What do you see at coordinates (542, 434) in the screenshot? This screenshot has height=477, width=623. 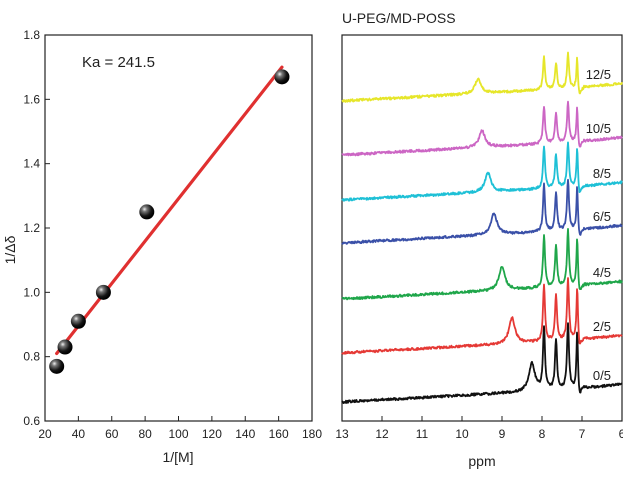 I see `x-tick-label: 8` at bounding box center [542, 434].